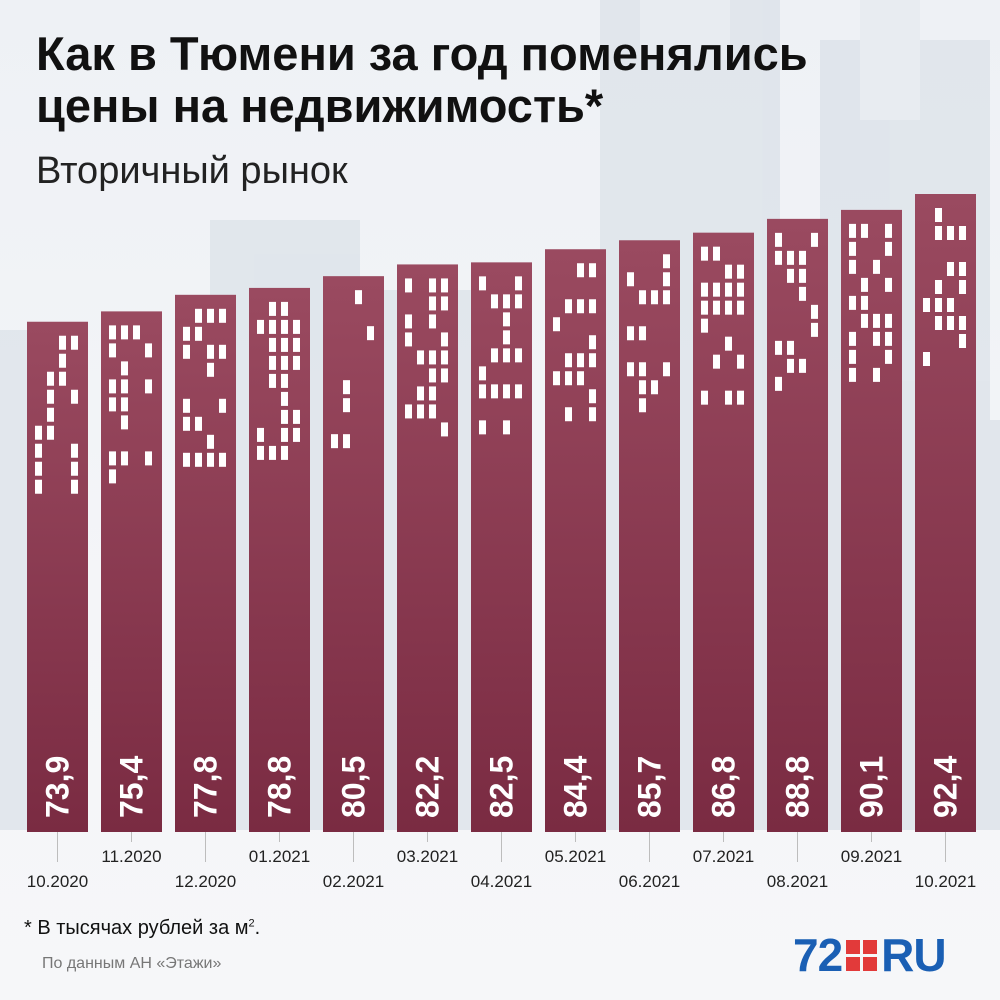  Describe the element at coordinates (279, 559) in the screenshot. I see `bar-group: 78,8` at that location.